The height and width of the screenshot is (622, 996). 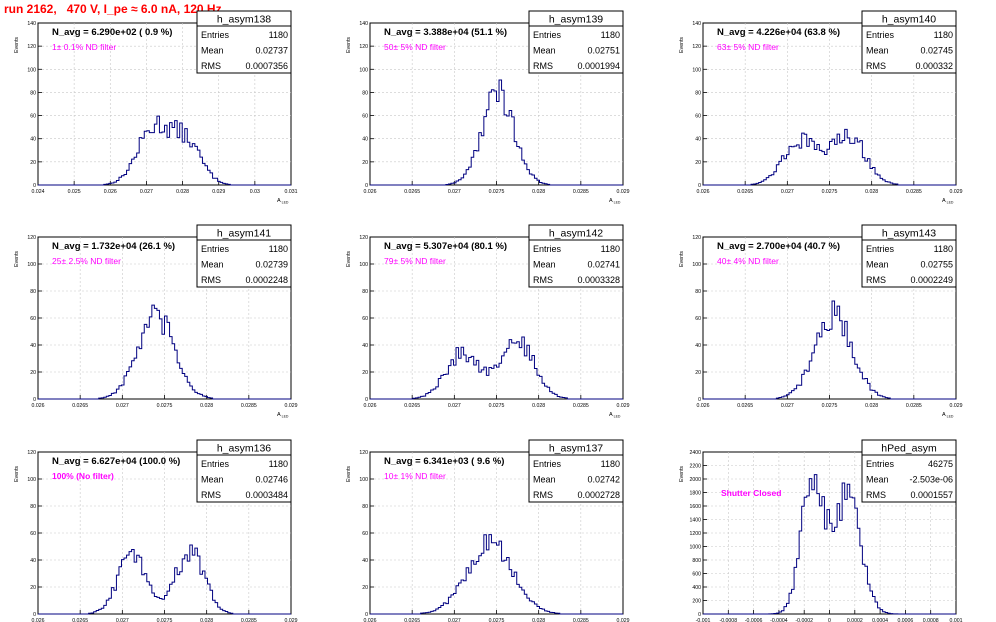 What do you see at coordinates (497, 620) in the screenshot?
I see `x-tick-label: 0.0275` at bounding box center [497, 620].